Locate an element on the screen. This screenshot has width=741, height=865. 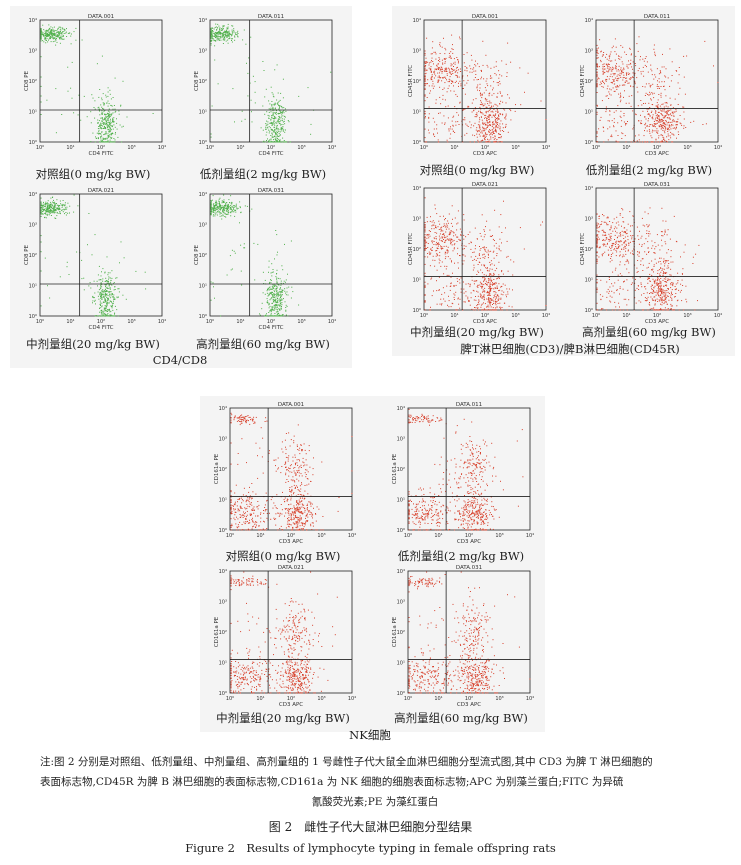
x-tick-label: 10² is located at coordinates (485, 316).